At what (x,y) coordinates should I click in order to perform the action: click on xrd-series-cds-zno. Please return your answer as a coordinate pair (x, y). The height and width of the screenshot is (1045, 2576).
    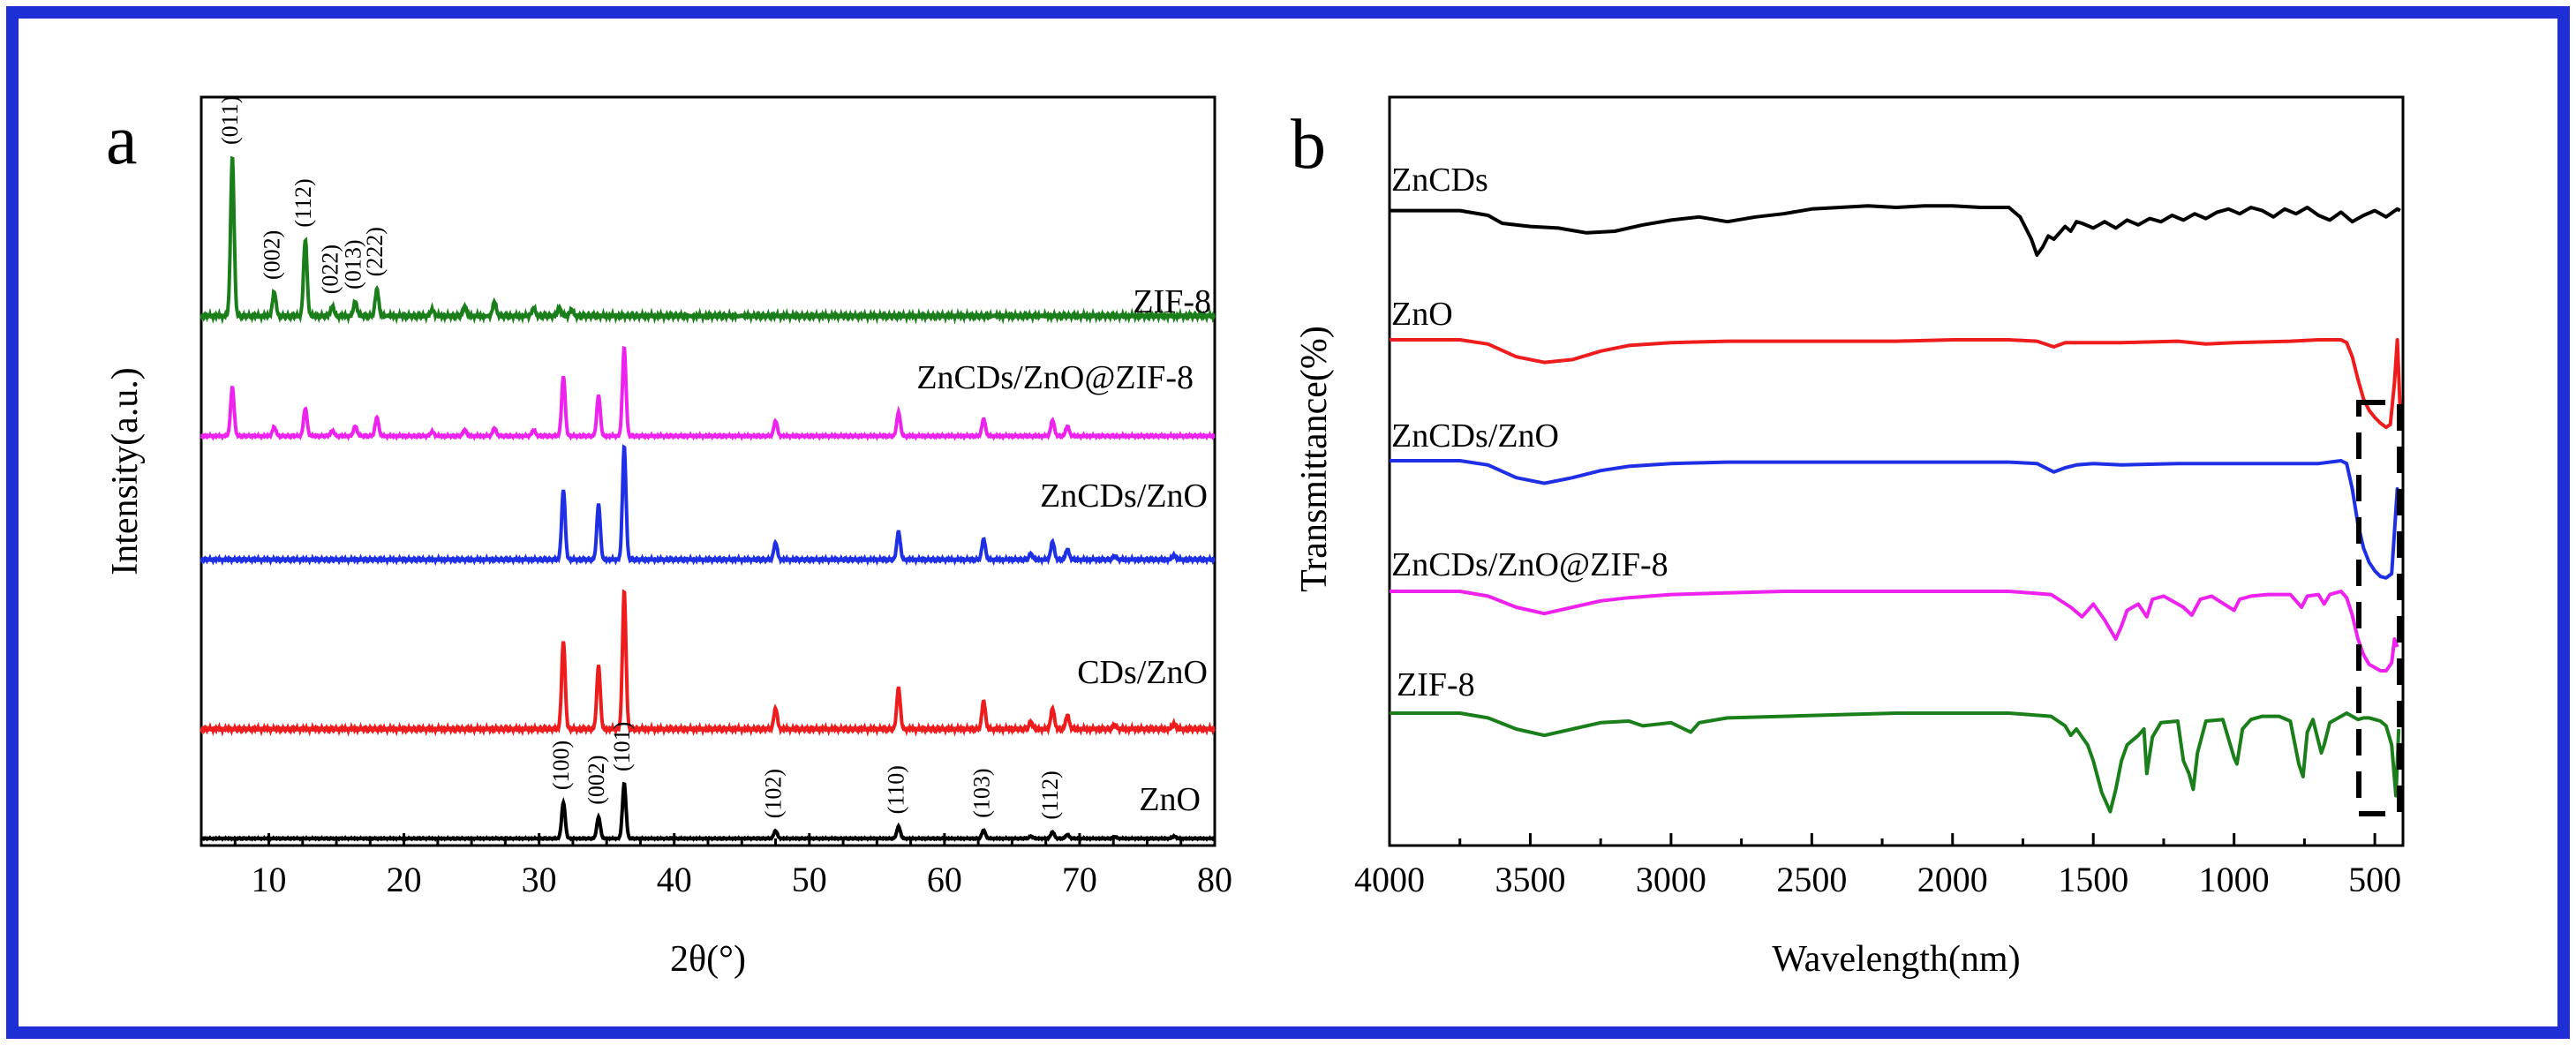
    Looking at the image, I should click on (708, 663).